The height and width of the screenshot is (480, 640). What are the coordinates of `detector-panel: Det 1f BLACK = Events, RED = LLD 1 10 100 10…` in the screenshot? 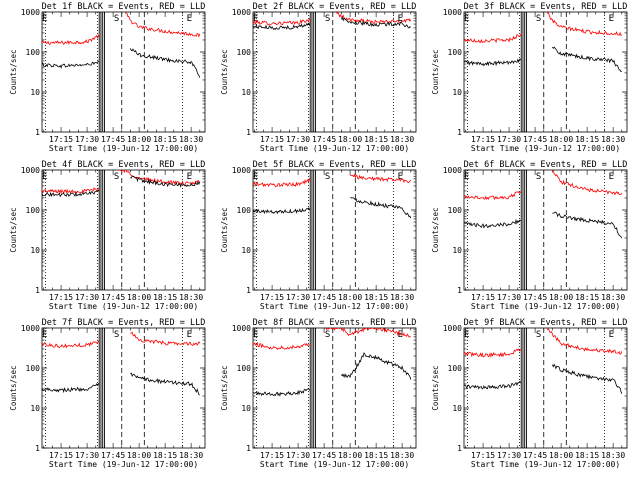 It's located at (107, 77).